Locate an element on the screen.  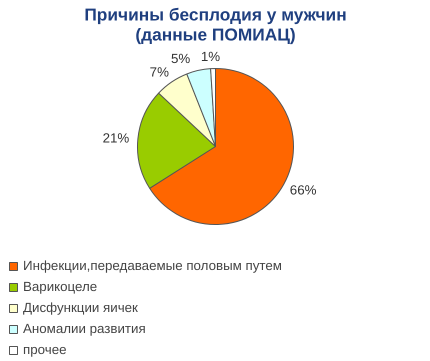
legend-label: Инфекции,передаваемые половым путем is located at coordinates (152, 265).